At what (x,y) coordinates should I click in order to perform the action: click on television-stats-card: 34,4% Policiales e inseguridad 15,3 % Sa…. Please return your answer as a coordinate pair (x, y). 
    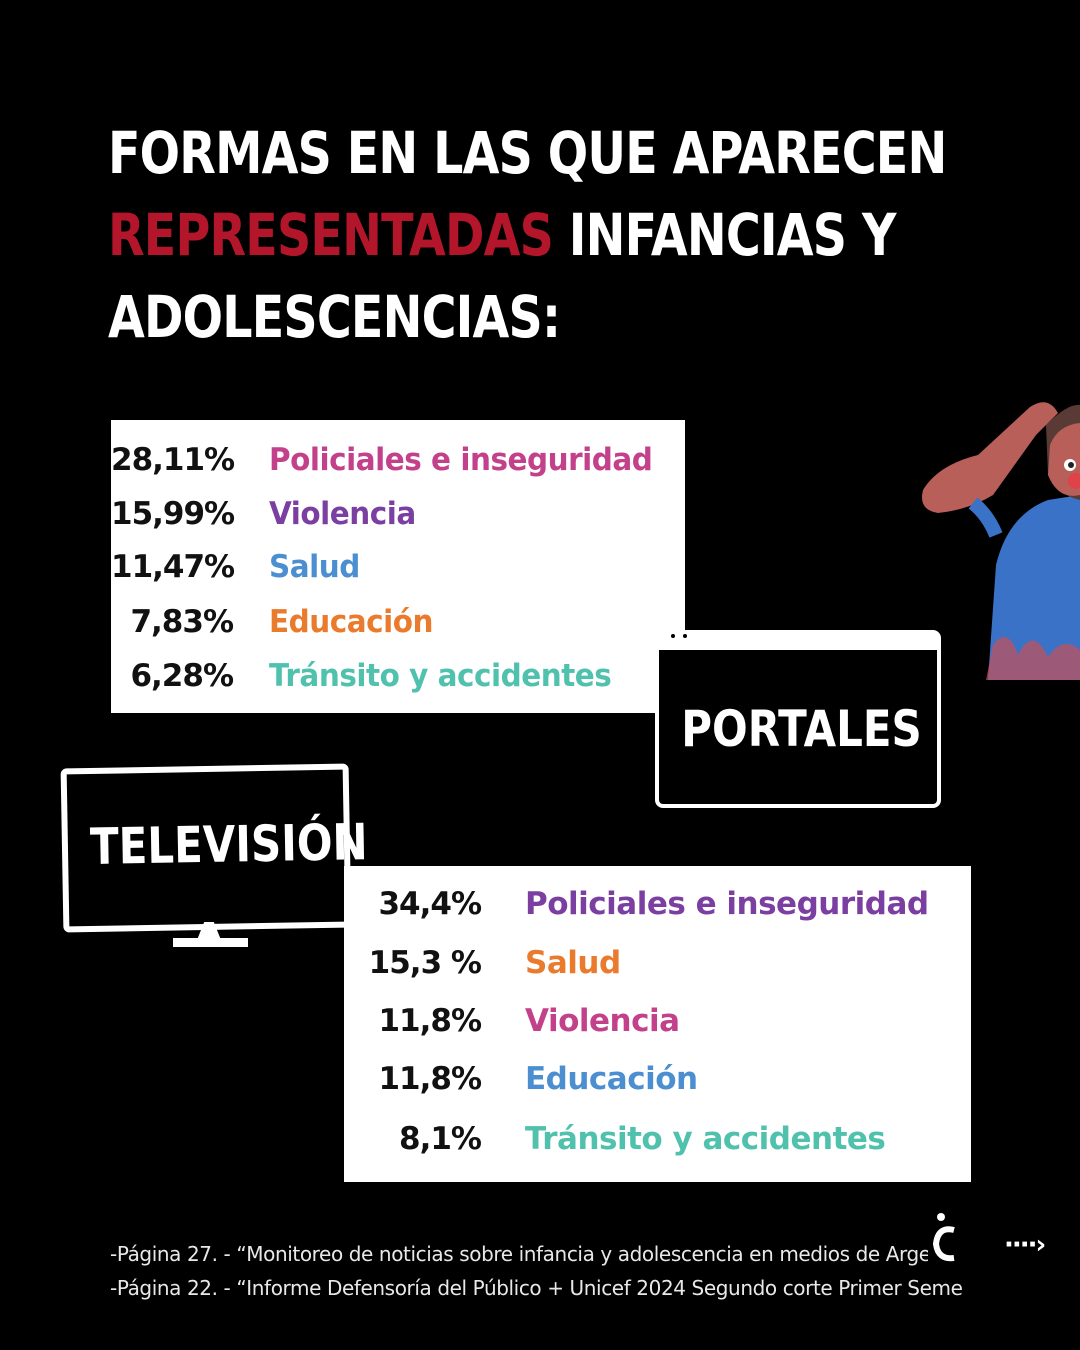
    Looking at the image, I should click on (657, 1024).